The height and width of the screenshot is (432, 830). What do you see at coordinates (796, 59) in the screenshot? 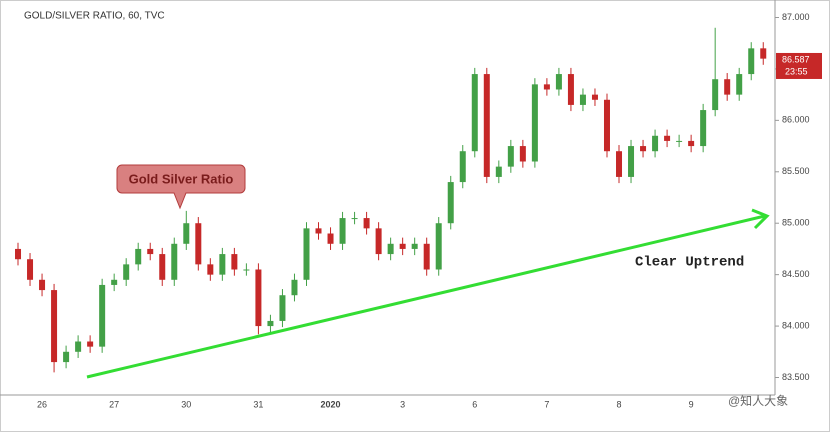
I see `price-tag-value: 86.587` at bounding box center [796, 59].